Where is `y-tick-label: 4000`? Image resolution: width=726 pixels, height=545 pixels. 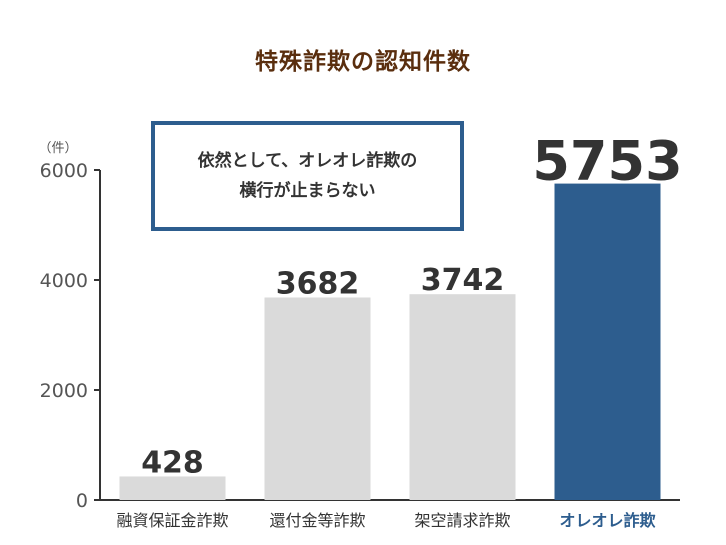 y-tick-label: 4000 is located at coordinates (64, 281).